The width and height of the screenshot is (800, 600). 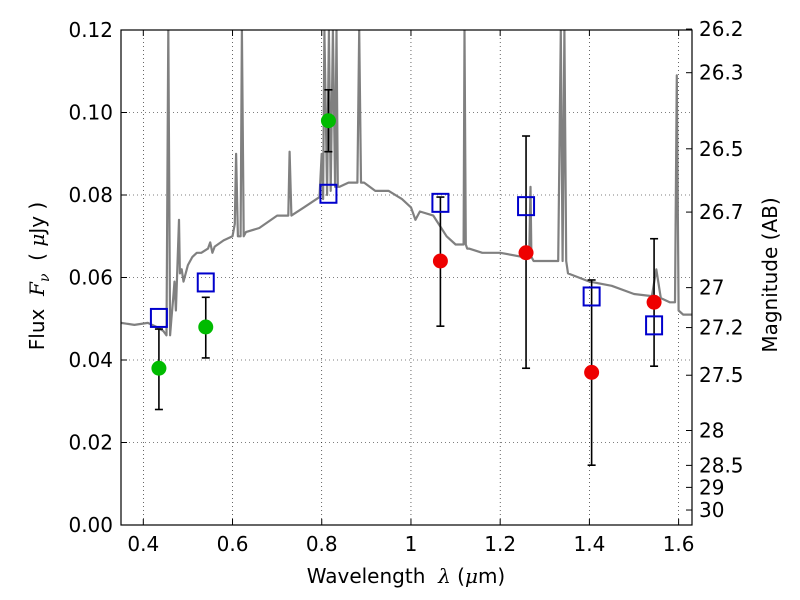 I want to click on y-tick-label: 0.10, so click(x=90, y=113).